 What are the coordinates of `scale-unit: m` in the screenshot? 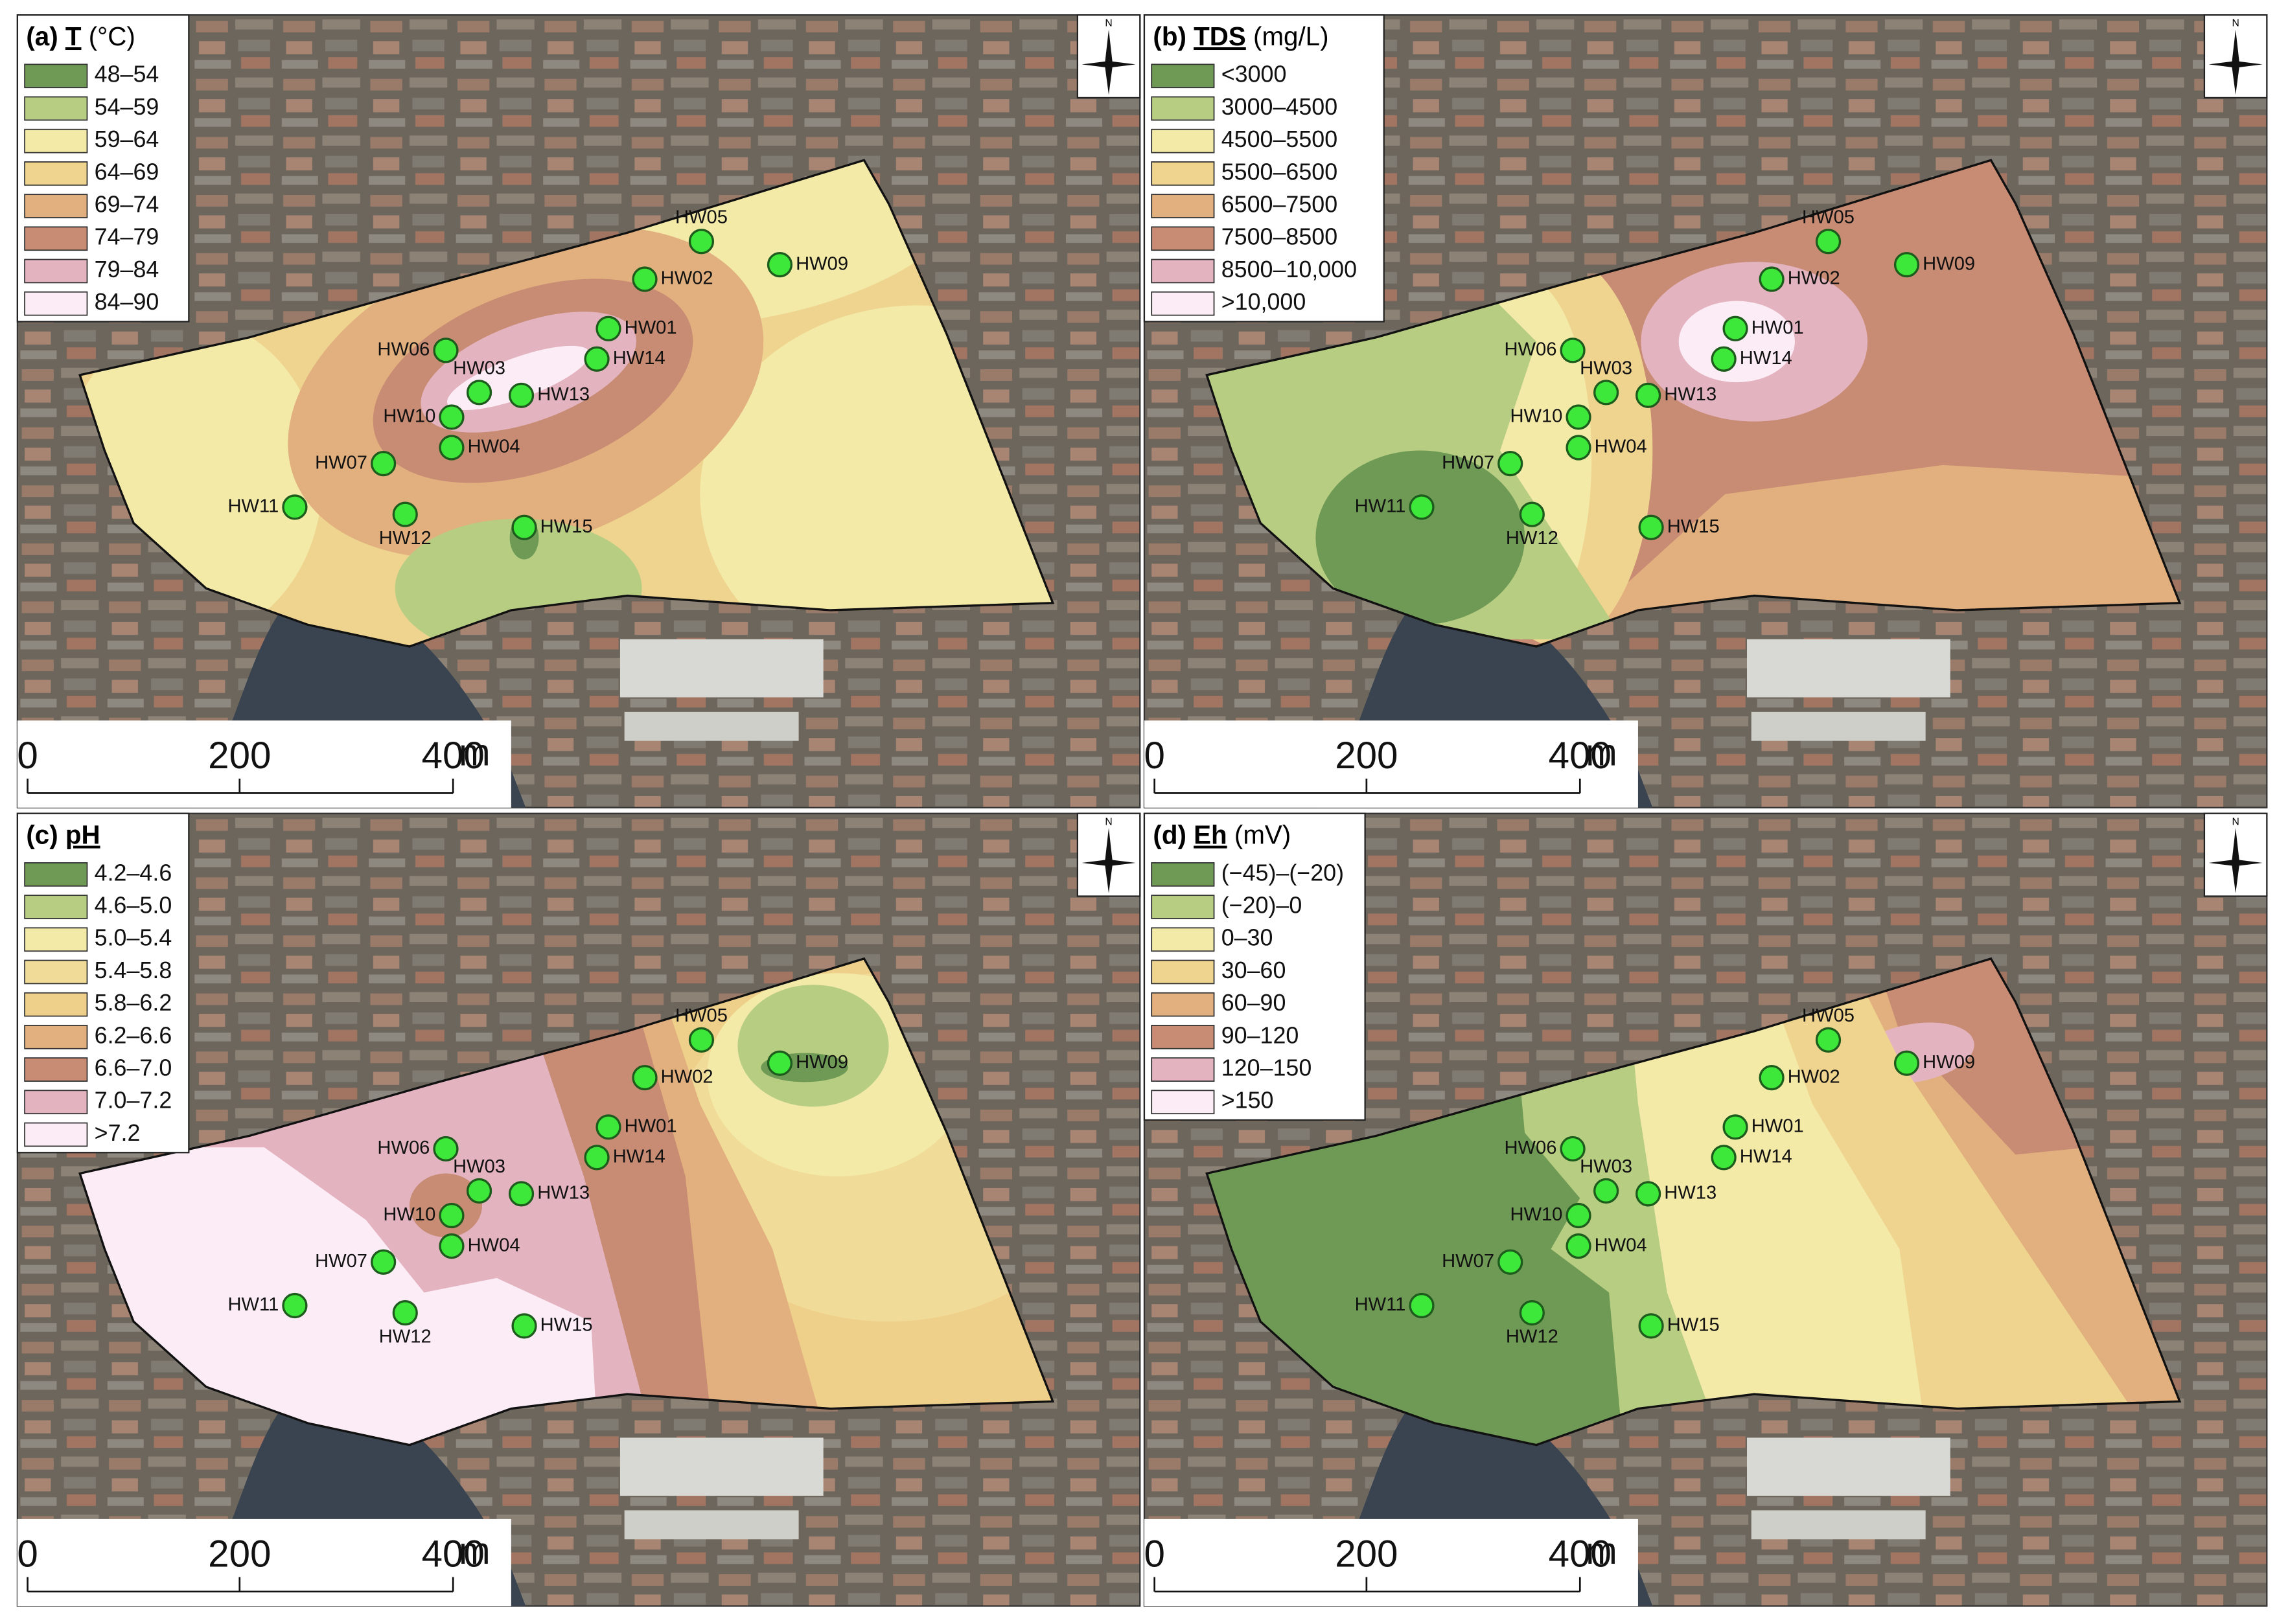 It's located at (475, 752).